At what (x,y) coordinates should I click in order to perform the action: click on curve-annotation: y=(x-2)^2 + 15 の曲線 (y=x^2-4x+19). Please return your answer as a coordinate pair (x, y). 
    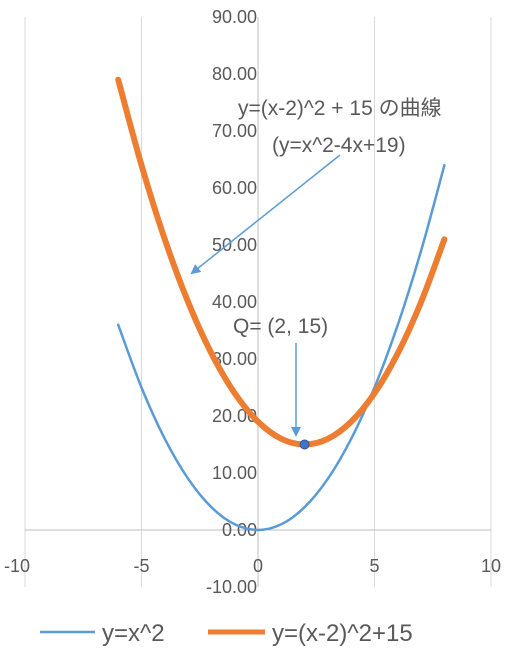
    Looking at the image, I should click on (316, 186).